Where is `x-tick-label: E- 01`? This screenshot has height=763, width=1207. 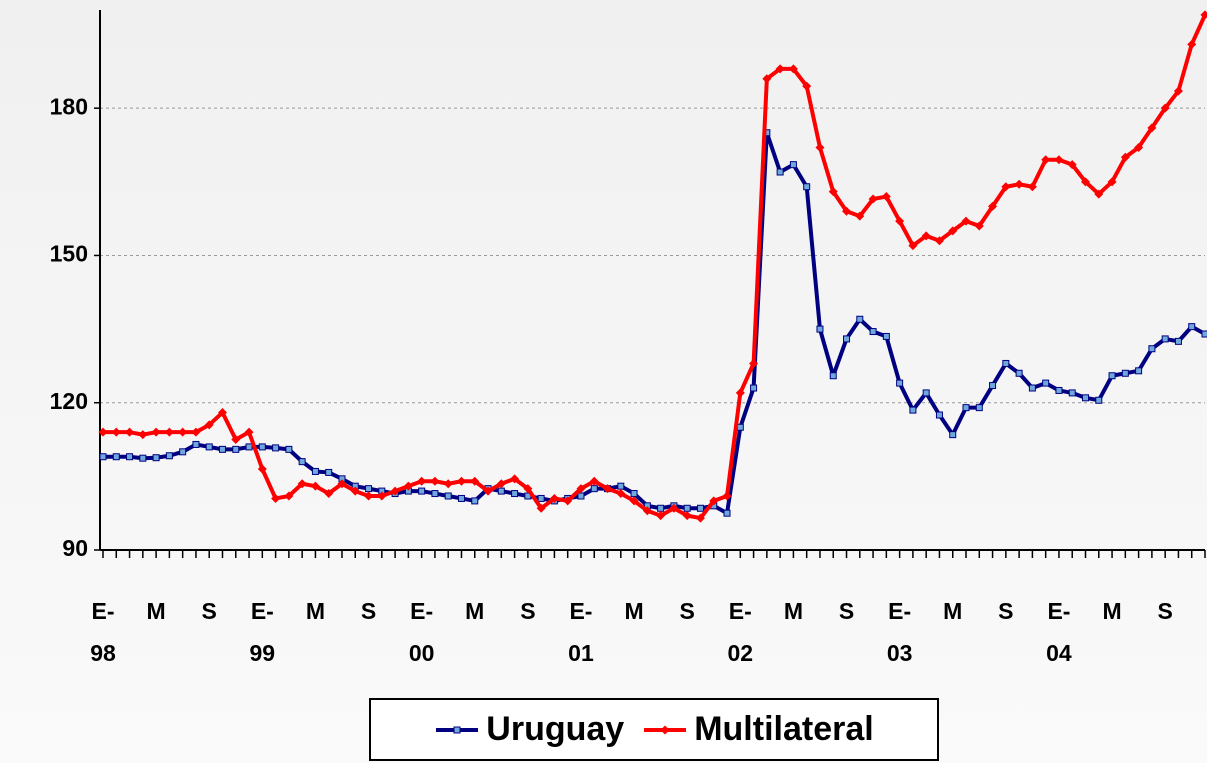 x-tick-label: E- 01 is located at coordinates (581, 632).